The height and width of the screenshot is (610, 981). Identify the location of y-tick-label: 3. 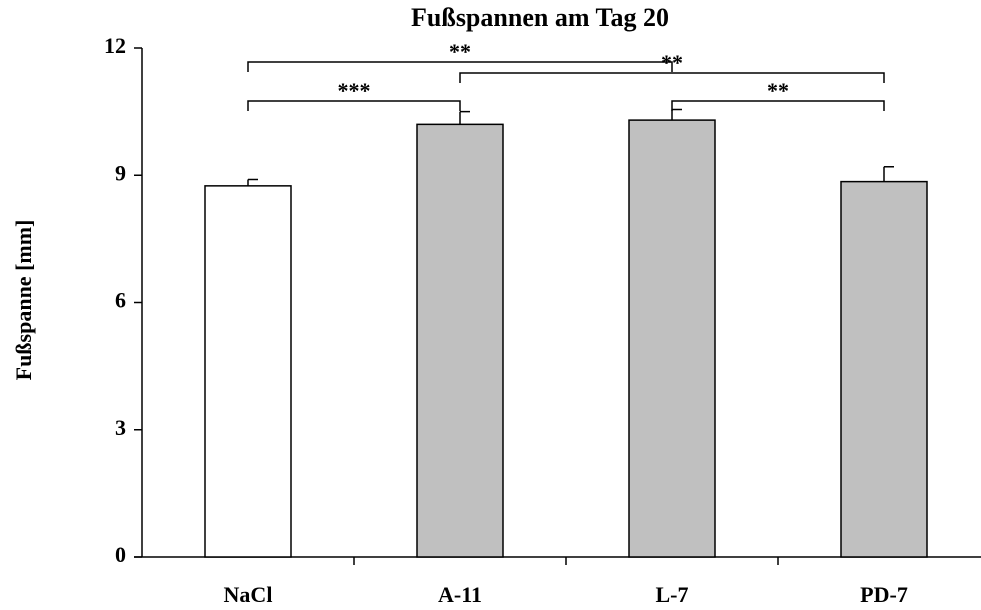
(120, 427).